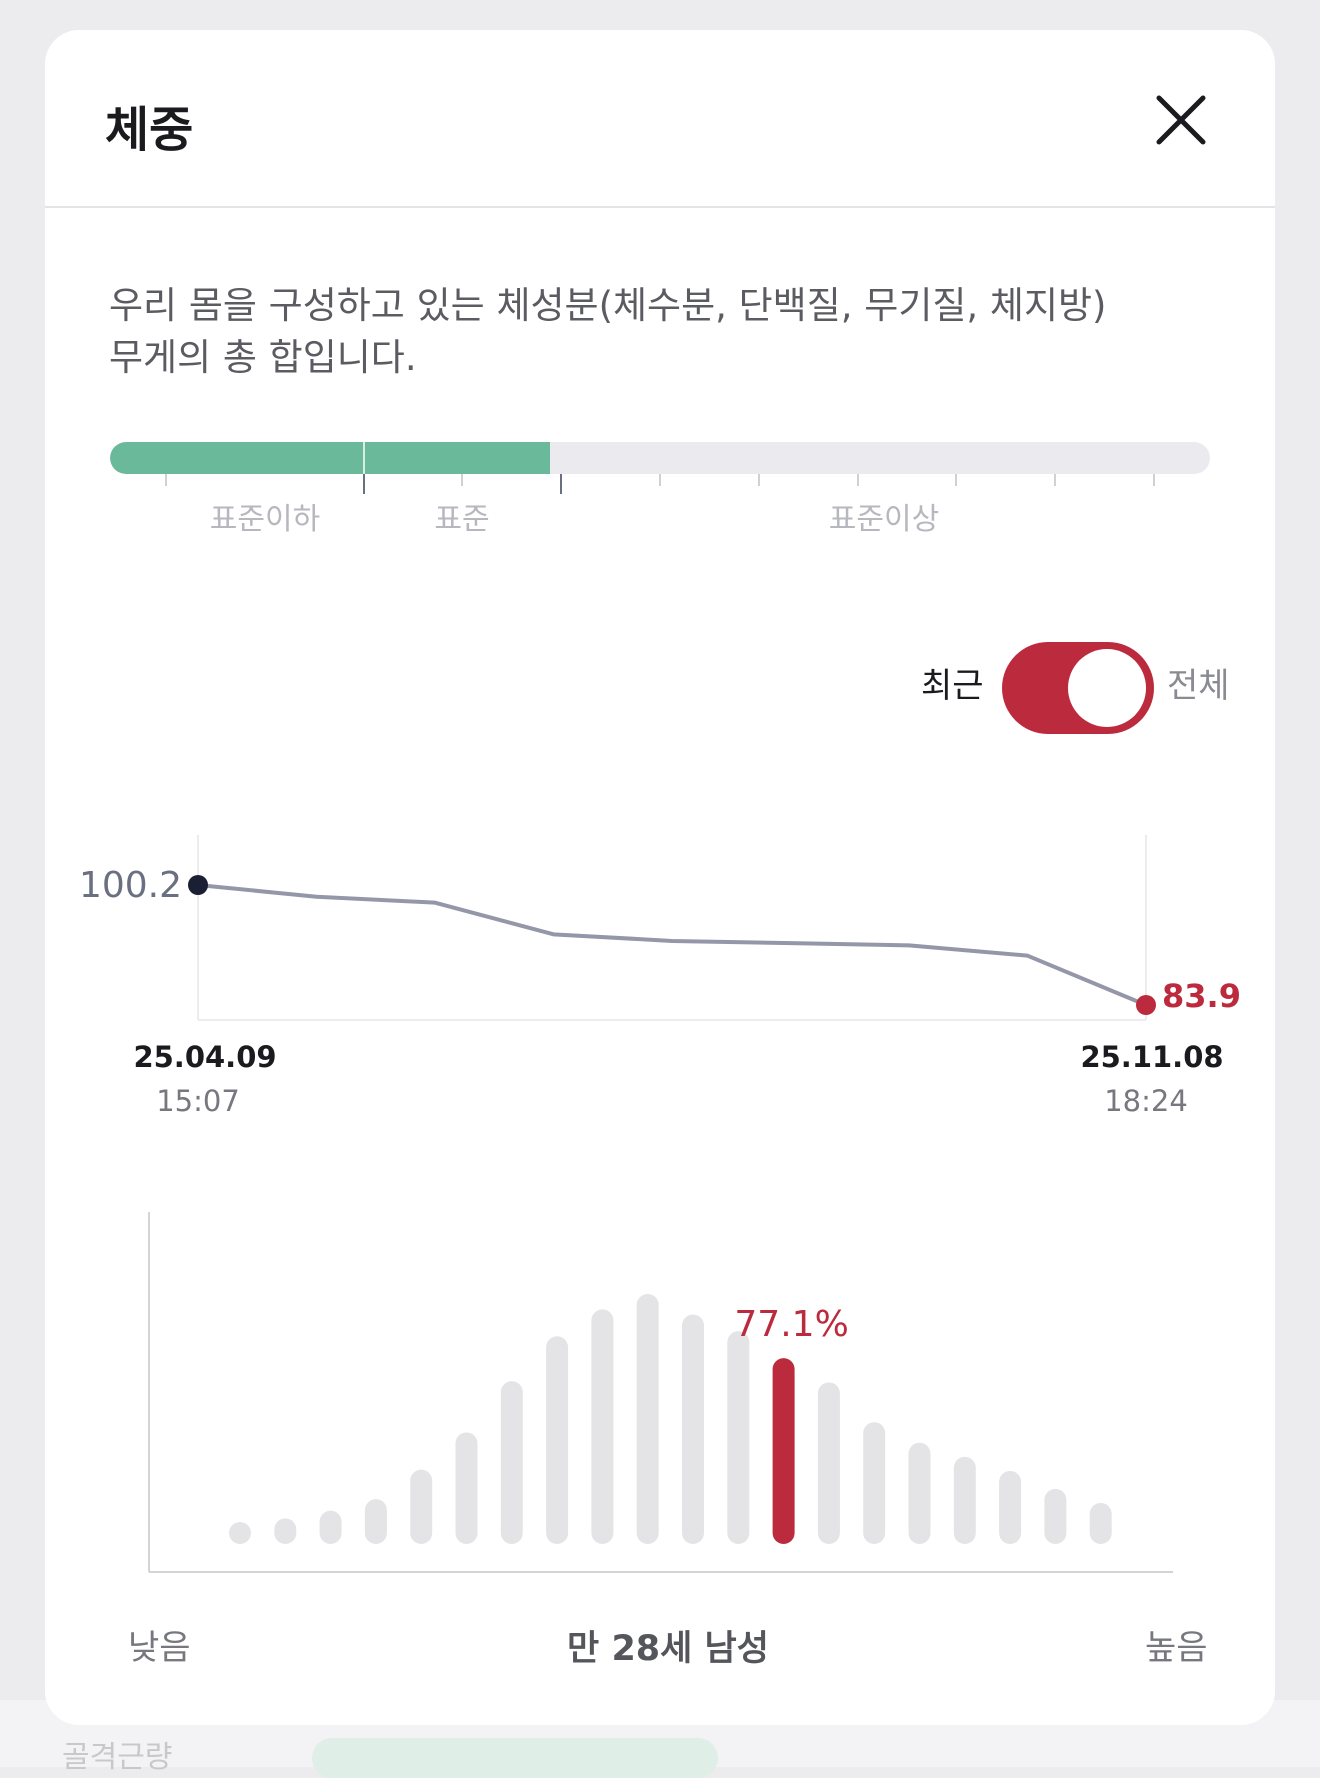 This screenshot has height=1778, width=1320. I want to click on close-icon, so click(1181, 120).